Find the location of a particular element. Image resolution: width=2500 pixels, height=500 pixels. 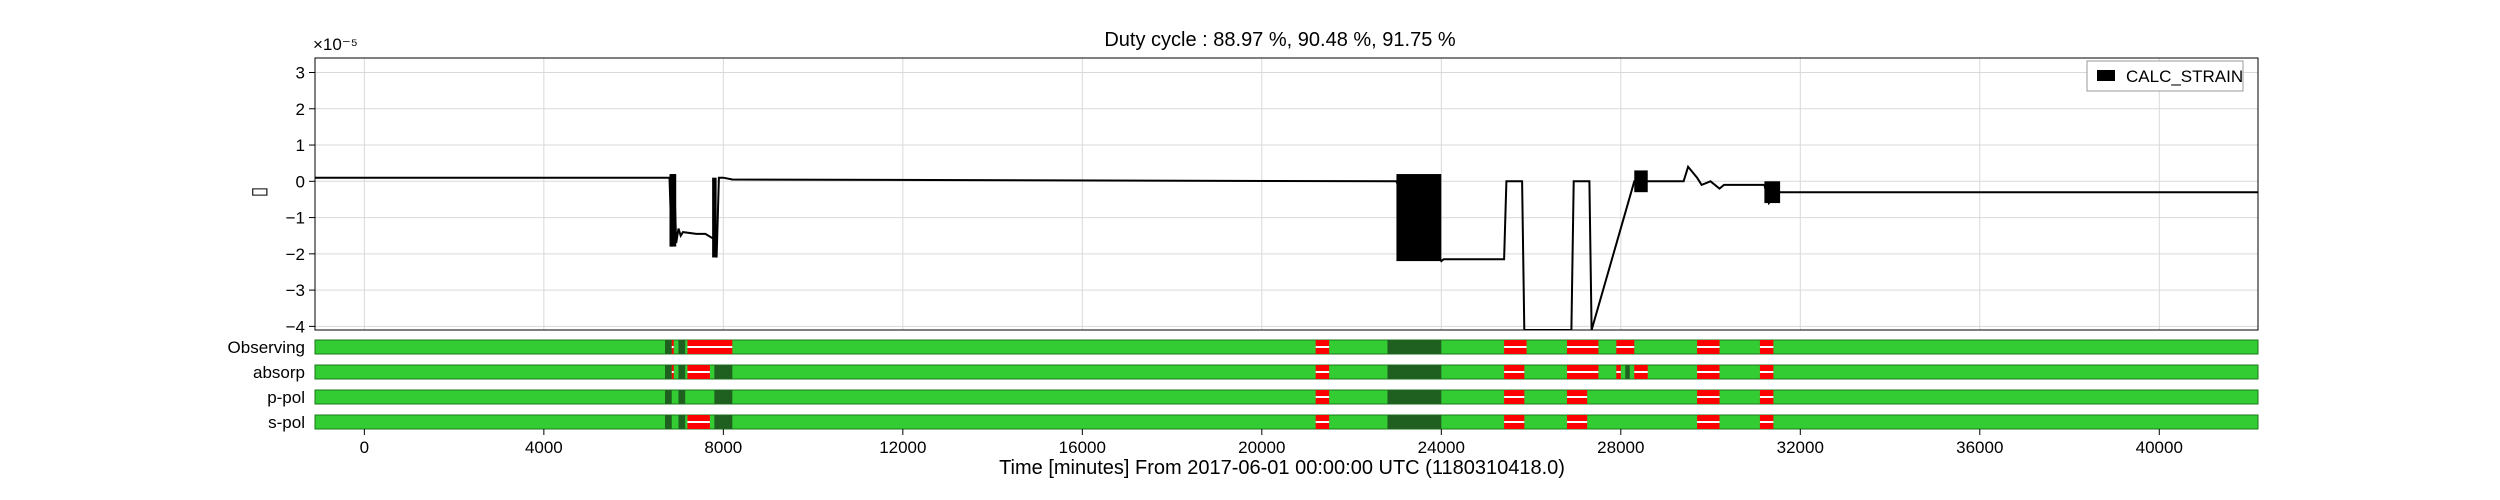

dense-signal-band is located at coordinates (714, 217).